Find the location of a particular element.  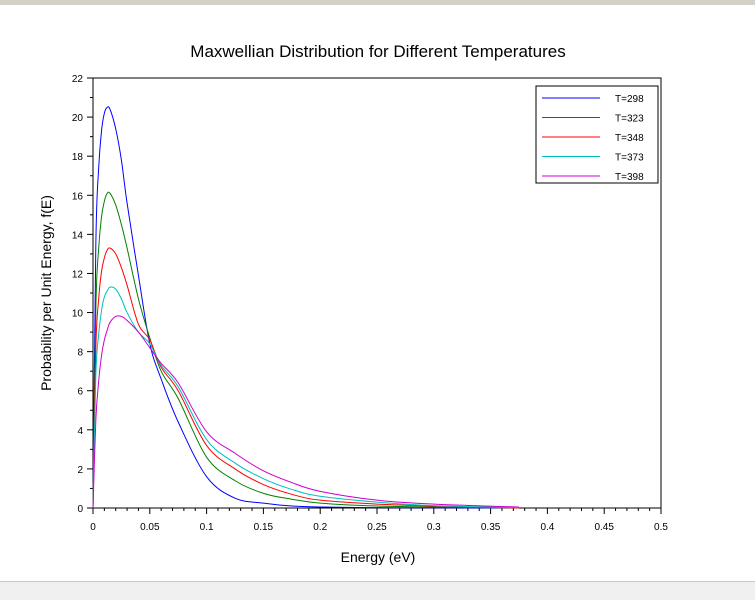

y-tick-label: 4 is located at coordinates (80, 431).